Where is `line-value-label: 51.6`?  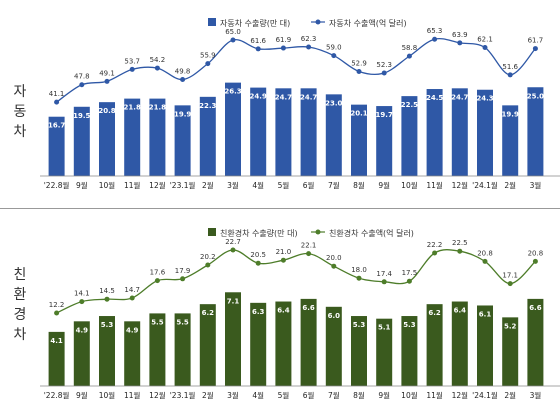 line-value-label: 51.6 is located at coordinates (510, 67).